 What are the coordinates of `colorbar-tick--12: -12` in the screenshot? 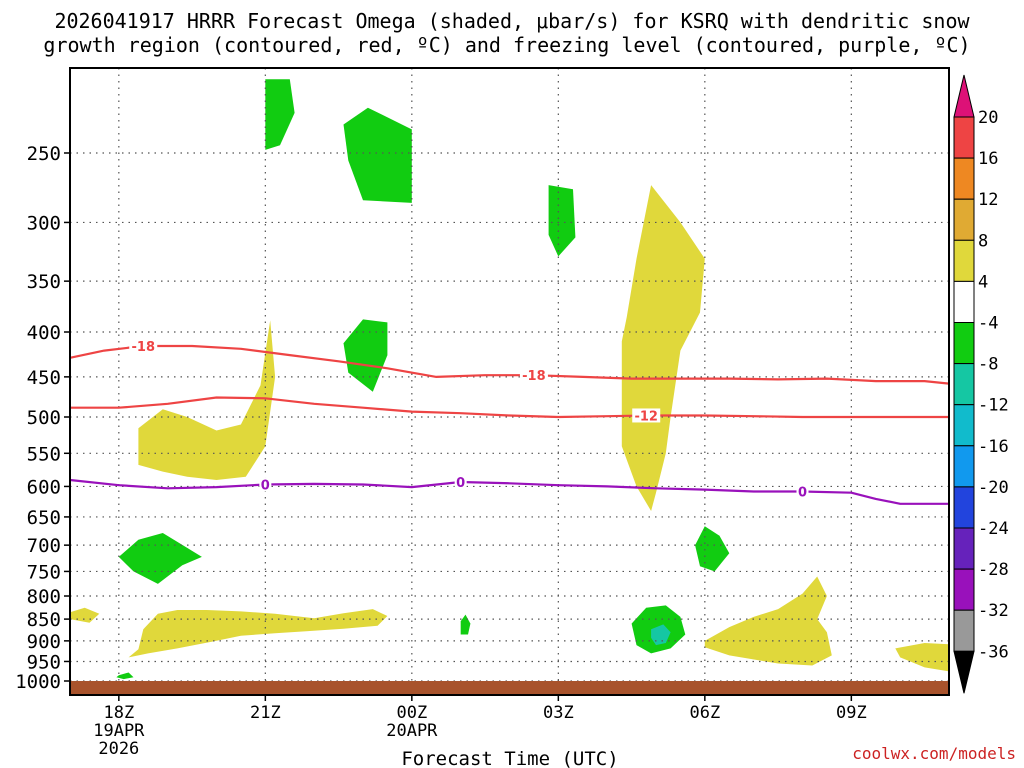 It's located at (993, 406).